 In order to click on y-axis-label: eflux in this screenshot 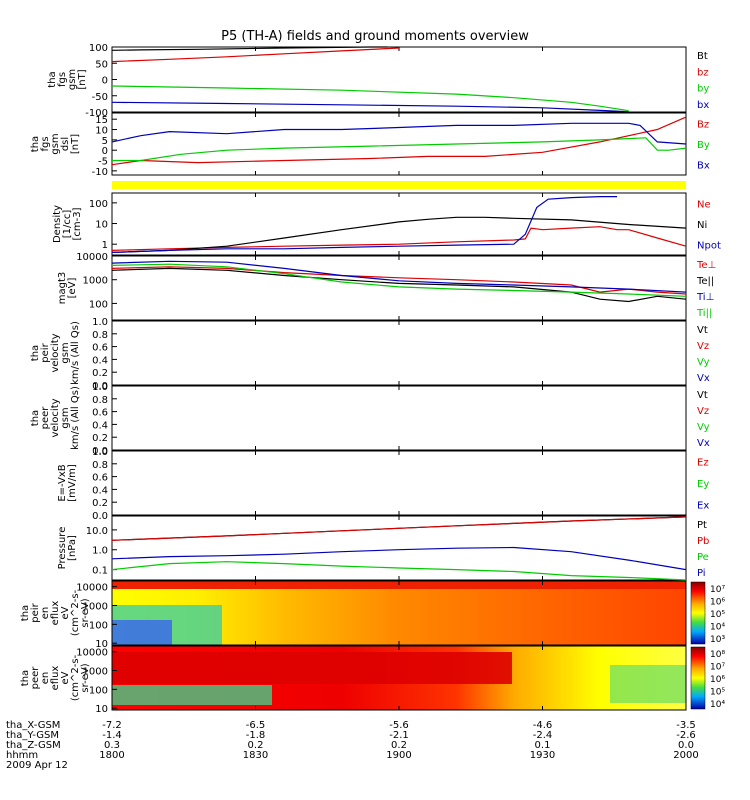, I will do `click(55, 613)`.